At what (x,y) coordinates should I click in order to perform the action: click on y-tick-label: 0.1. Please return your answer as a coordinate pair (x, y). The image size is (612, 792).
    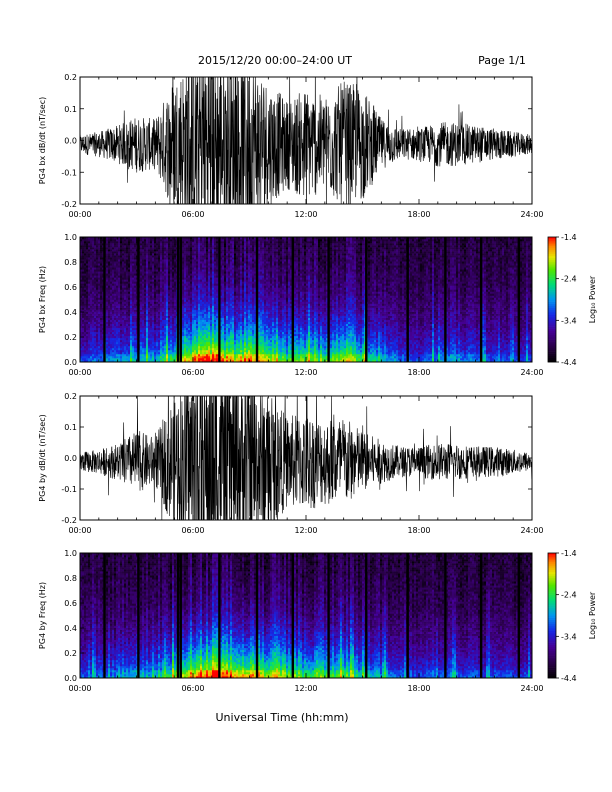
    Looking at the image, I should click on (70, 109).